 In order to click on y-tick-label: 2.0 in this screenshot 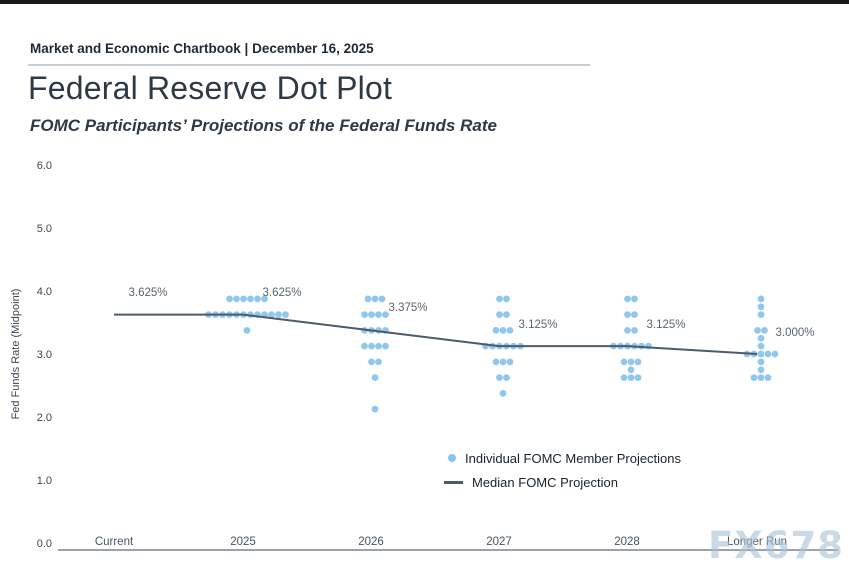, I will do `click(44, 418)`.